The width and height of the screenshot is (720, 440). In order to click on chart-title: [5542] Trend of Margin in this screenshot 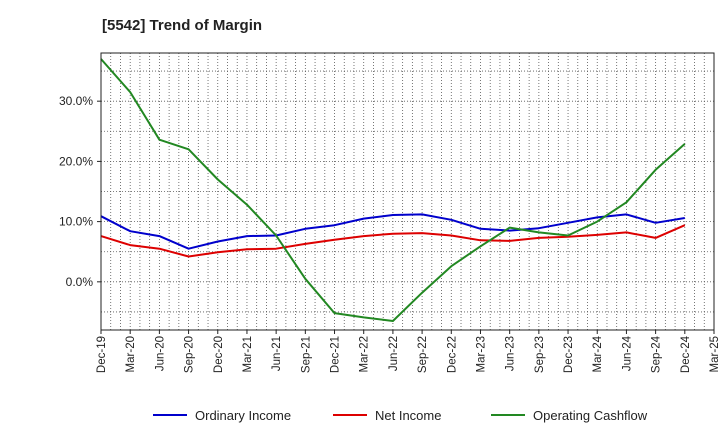, I will do `click(182, 25)`.